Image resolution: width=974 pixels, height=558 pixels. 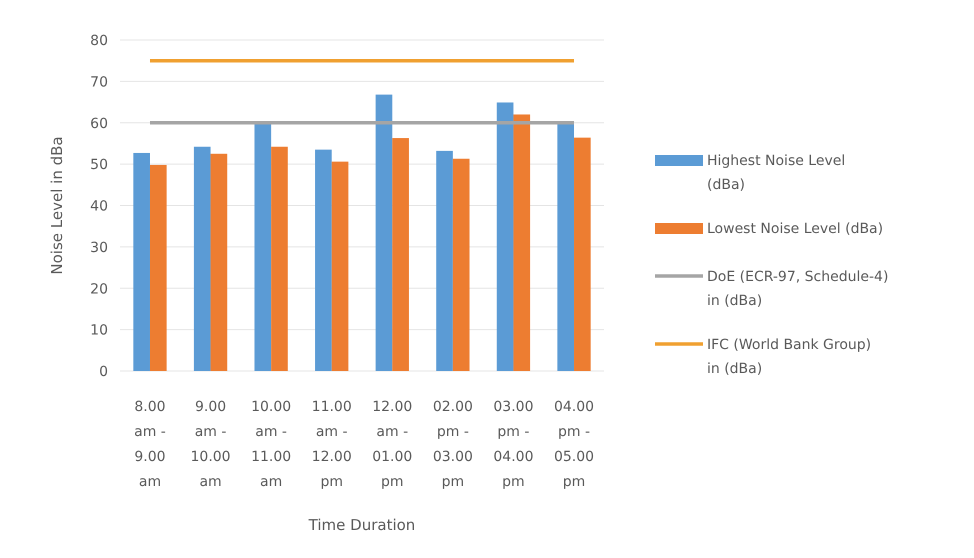 What do you see at coordinates (332, 444) in the screenshot?
I see `x-tick-label: 11.00 am - 12.00 pm` at bounding box center [332, 444].